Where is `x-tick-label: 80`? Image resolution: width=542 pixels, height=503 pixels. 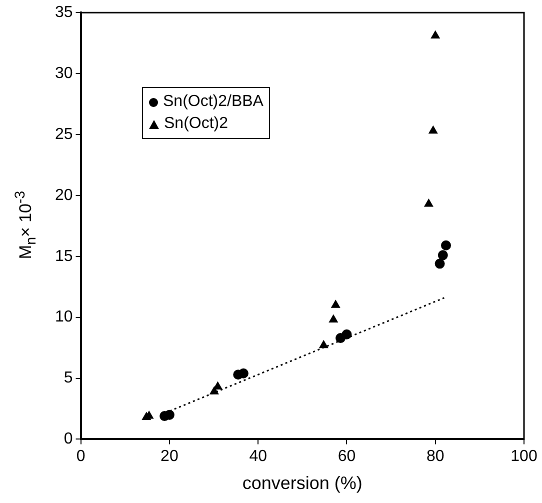
x-tick-label: 80 is located at coordinates (435, 457).